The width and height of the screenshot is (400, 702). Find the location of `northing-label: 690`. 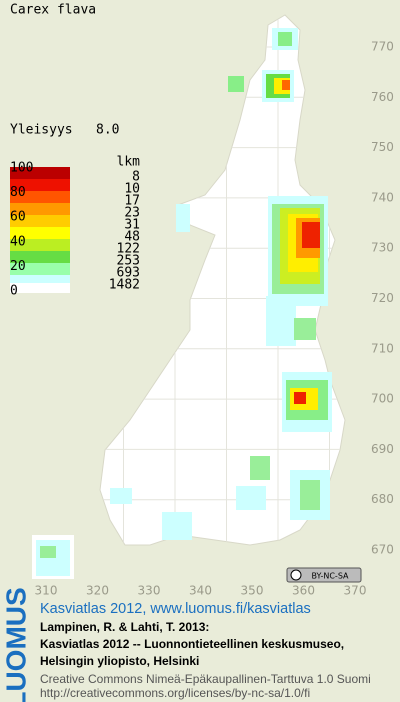

northing-label: 690 is located at coordinates (382, 449).